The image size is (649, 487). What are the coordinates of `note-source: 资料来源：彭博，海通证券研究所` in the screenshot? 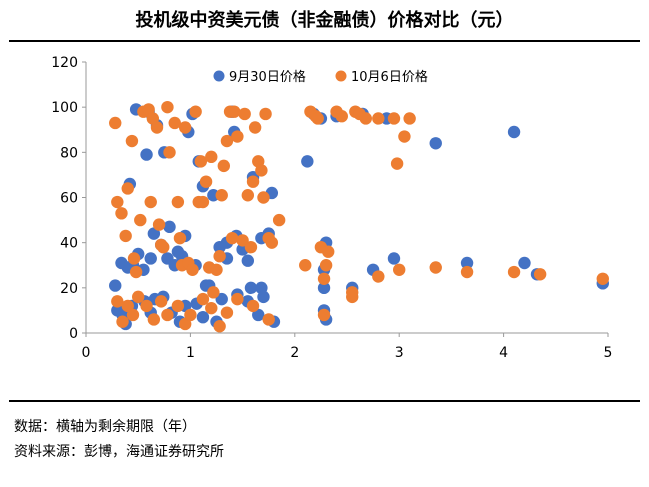 It's located at (119, 452).